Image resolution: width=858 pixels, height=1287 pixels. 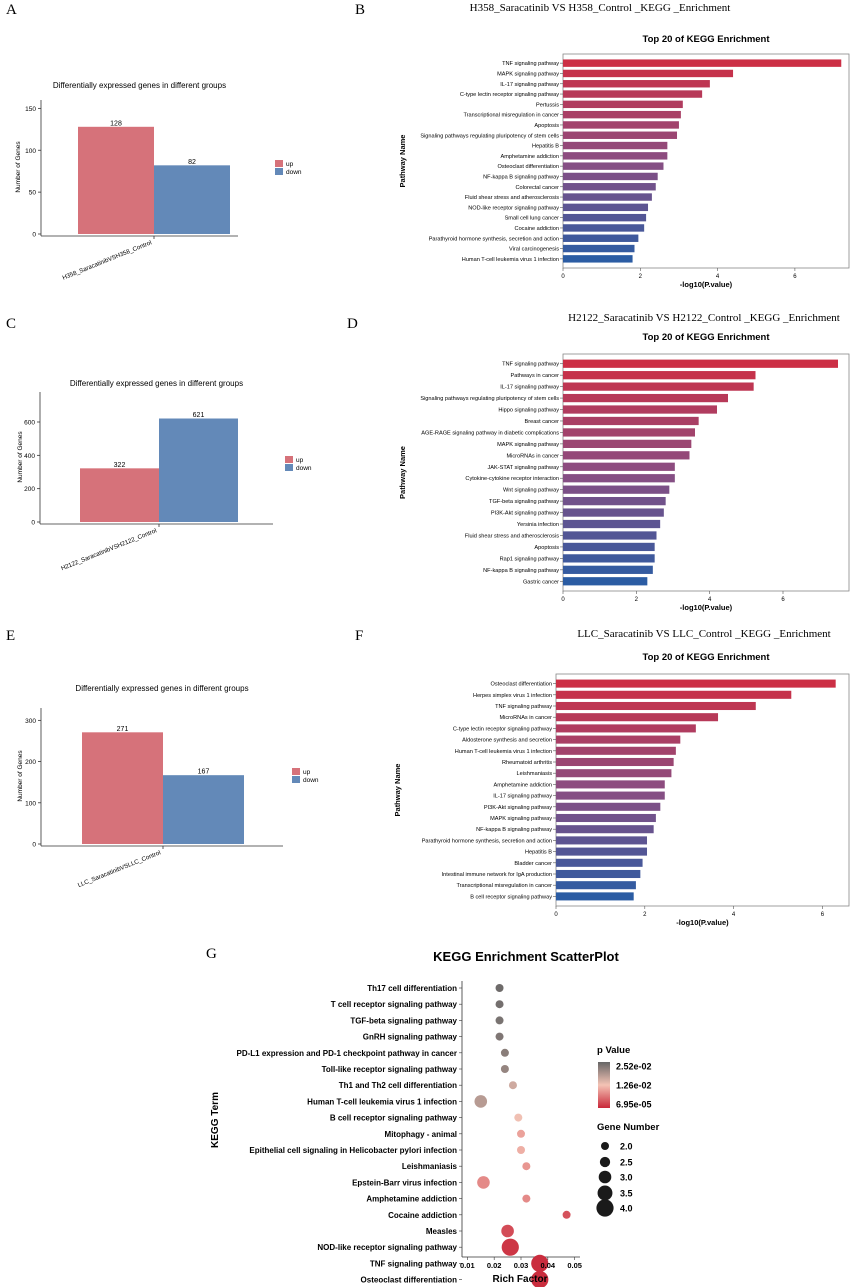 What do you see at coordinates (525, 718) in the screenshot?
I see `kegg-pathway-label: MicroRNAs in cancer` at bounding box center [525, 718].